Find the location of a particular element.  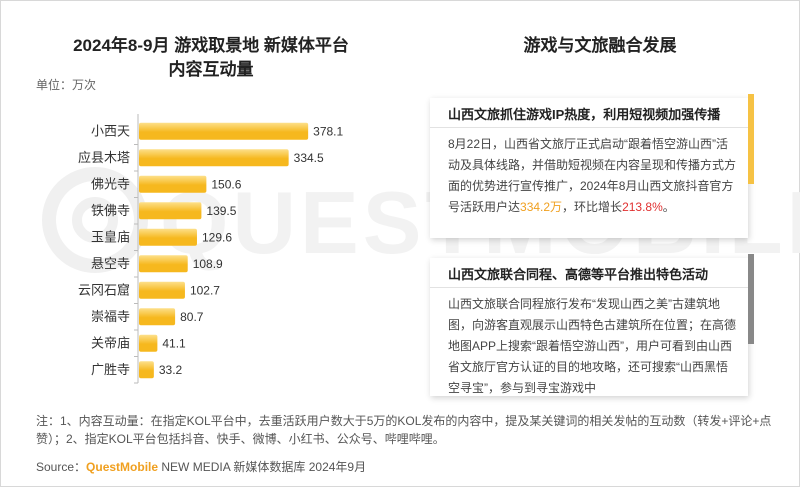

value-label: 102.7 is located at coordinates (205, 290).